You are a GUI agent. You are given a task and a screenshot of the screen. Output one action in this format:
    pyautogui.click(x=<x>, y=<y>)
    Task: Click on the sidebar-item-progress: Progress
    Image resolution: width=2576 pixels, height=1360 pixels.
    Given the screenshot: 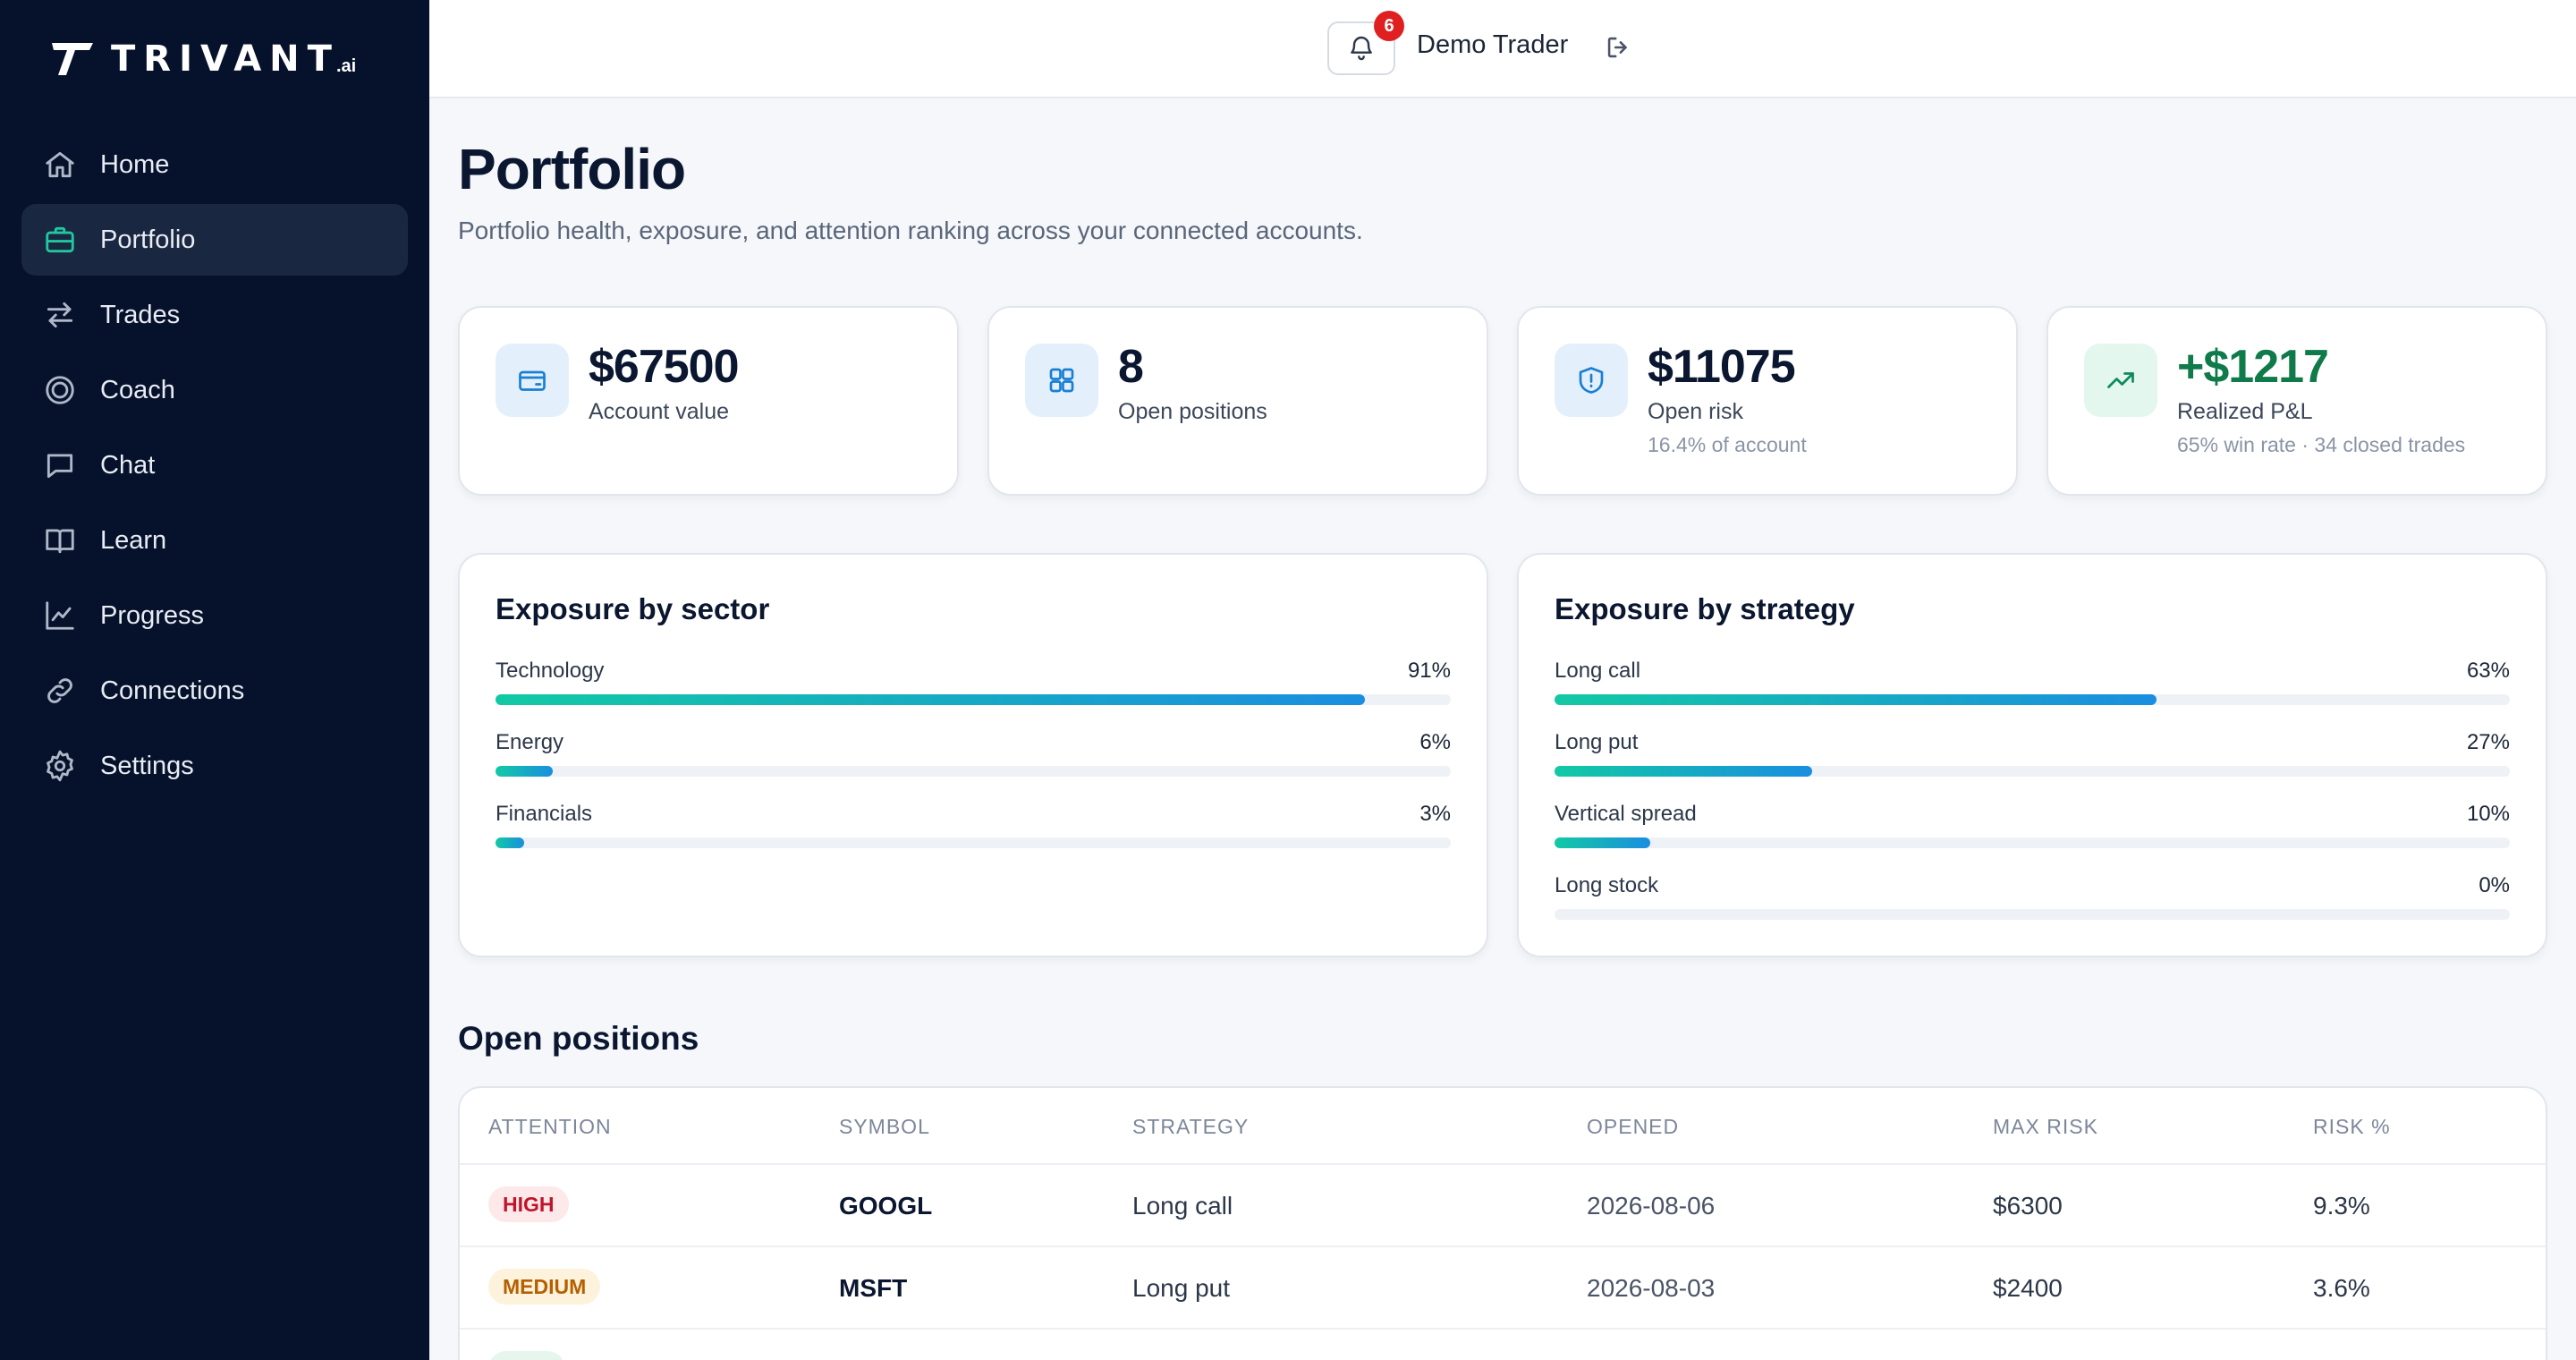 What is the action you would take?
    pyautogui.click(x=214, y=615)
    